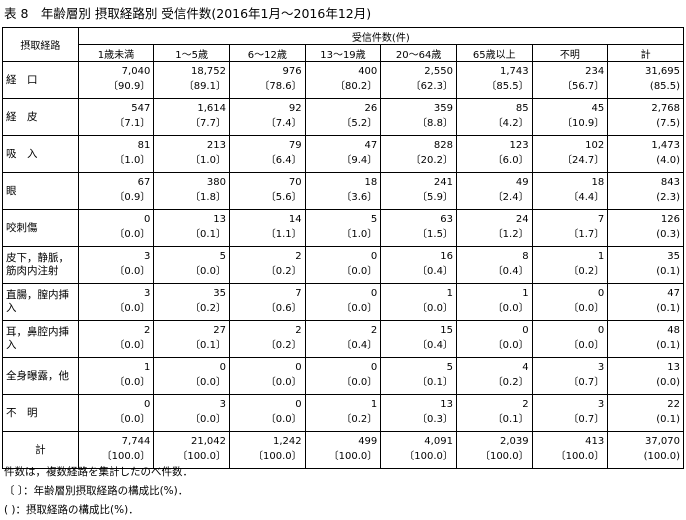 This screenshot has height=520, width=686. I want to click on count: 26, so click(371, 108).